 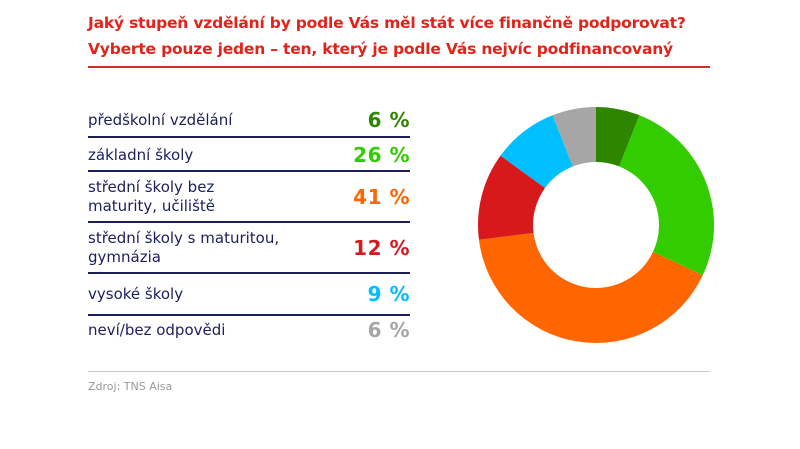 What do you see at coordinates (136, 293) in the screenshot?
I see `legend-label: vysoké školy` at bounding box center [136, 293].